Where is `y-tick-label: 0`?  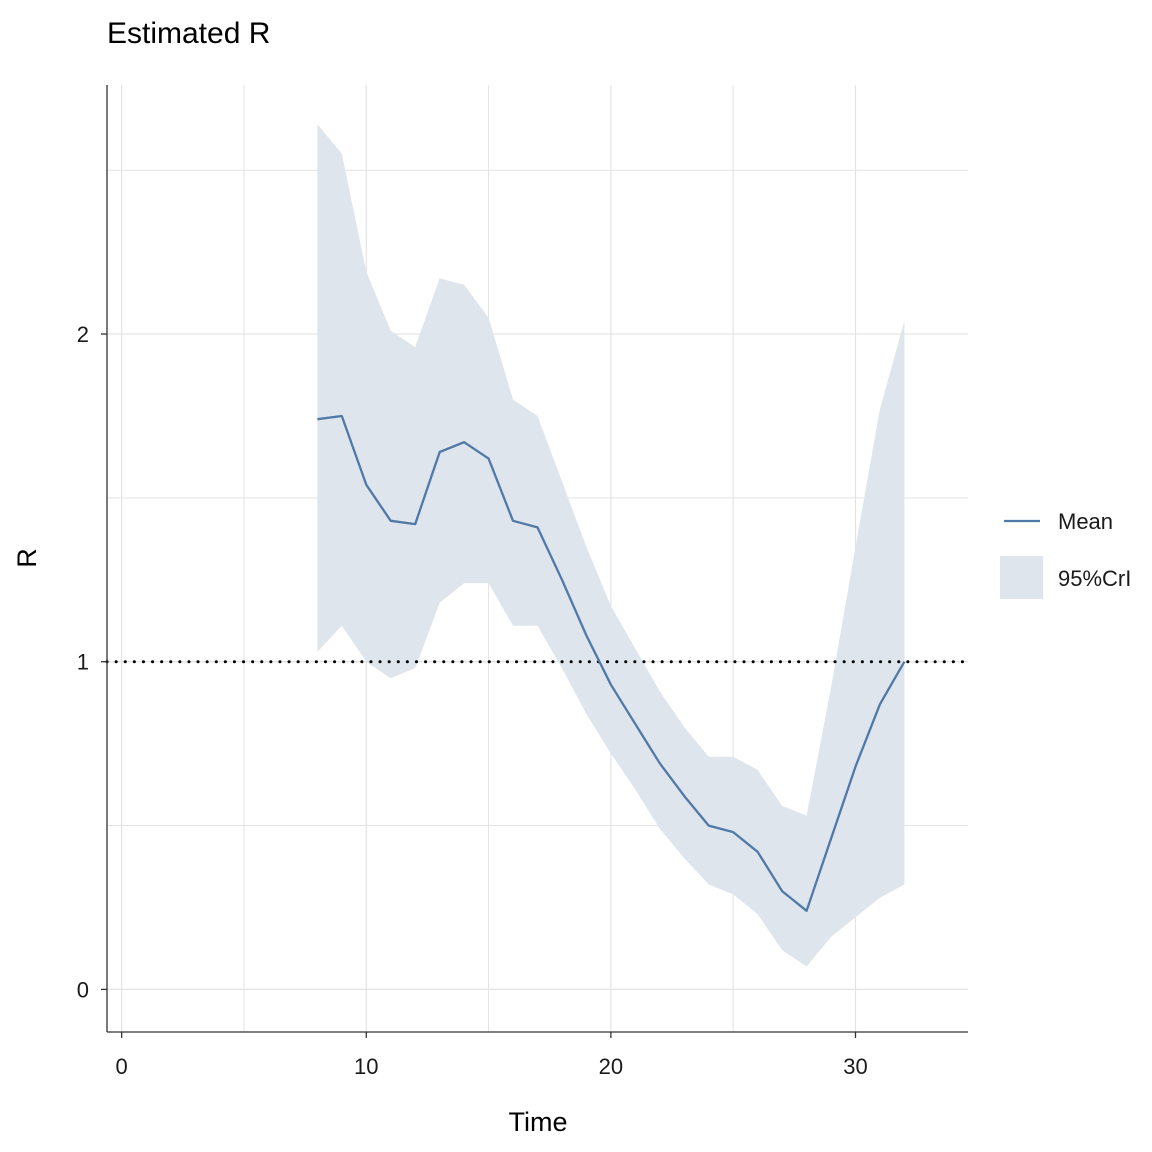
y-tick-label: 0 is located at coordinates (83, 989).